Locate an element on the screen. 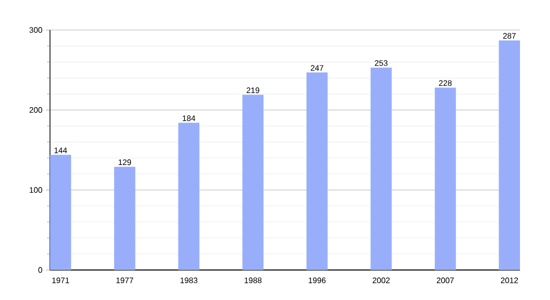 The width and height of the screenshot is (550, 300). x-tick-label: 1977 is located at coordinates (125, 281).